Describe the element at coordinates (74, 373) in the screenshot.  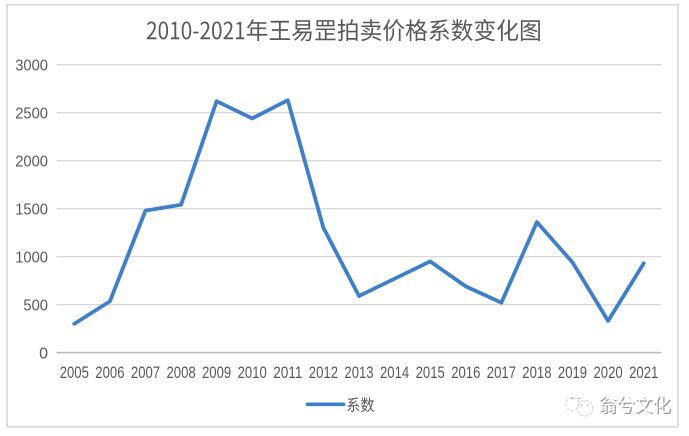
I see `svg-text: 2005` at that location.